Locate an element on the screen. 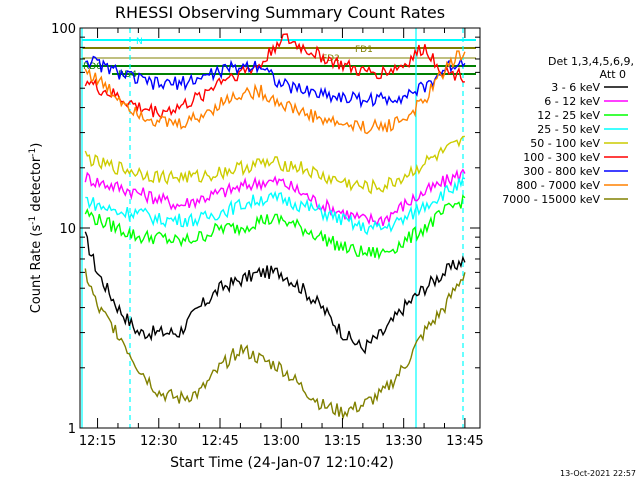 The image size is (640, 480). chart-title: RHESSI Observing Summary Count Rates is located at coordinates (280, 12).